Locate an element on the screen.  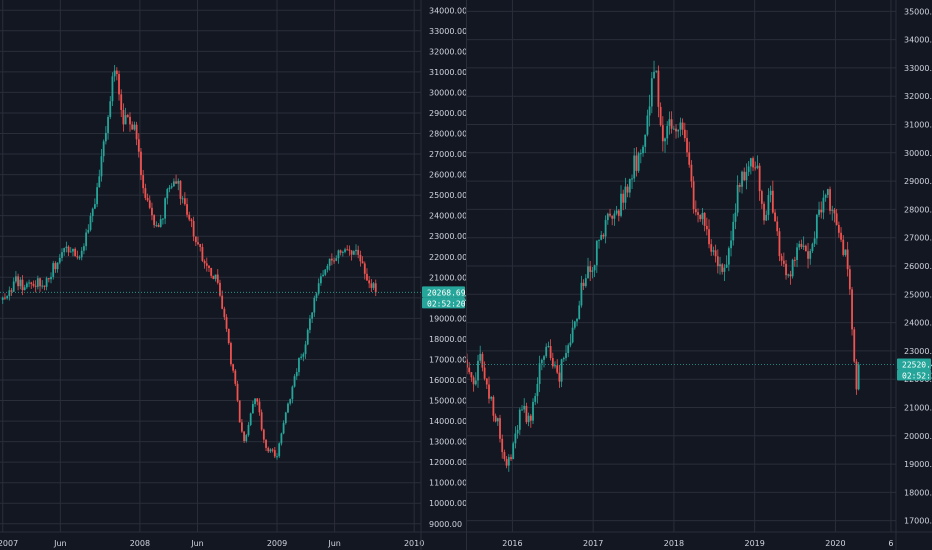
countdown-label: 02:52:20 is located at coordinates (917, 375).